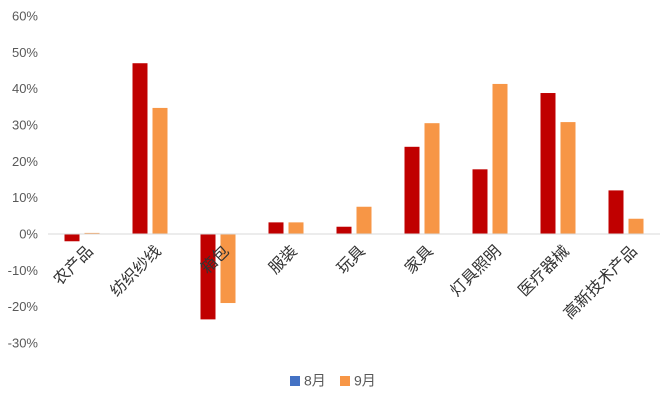  Describe the element at coordinates (283, 259) in the screenshot. I see `category-label: 服装` at that location.